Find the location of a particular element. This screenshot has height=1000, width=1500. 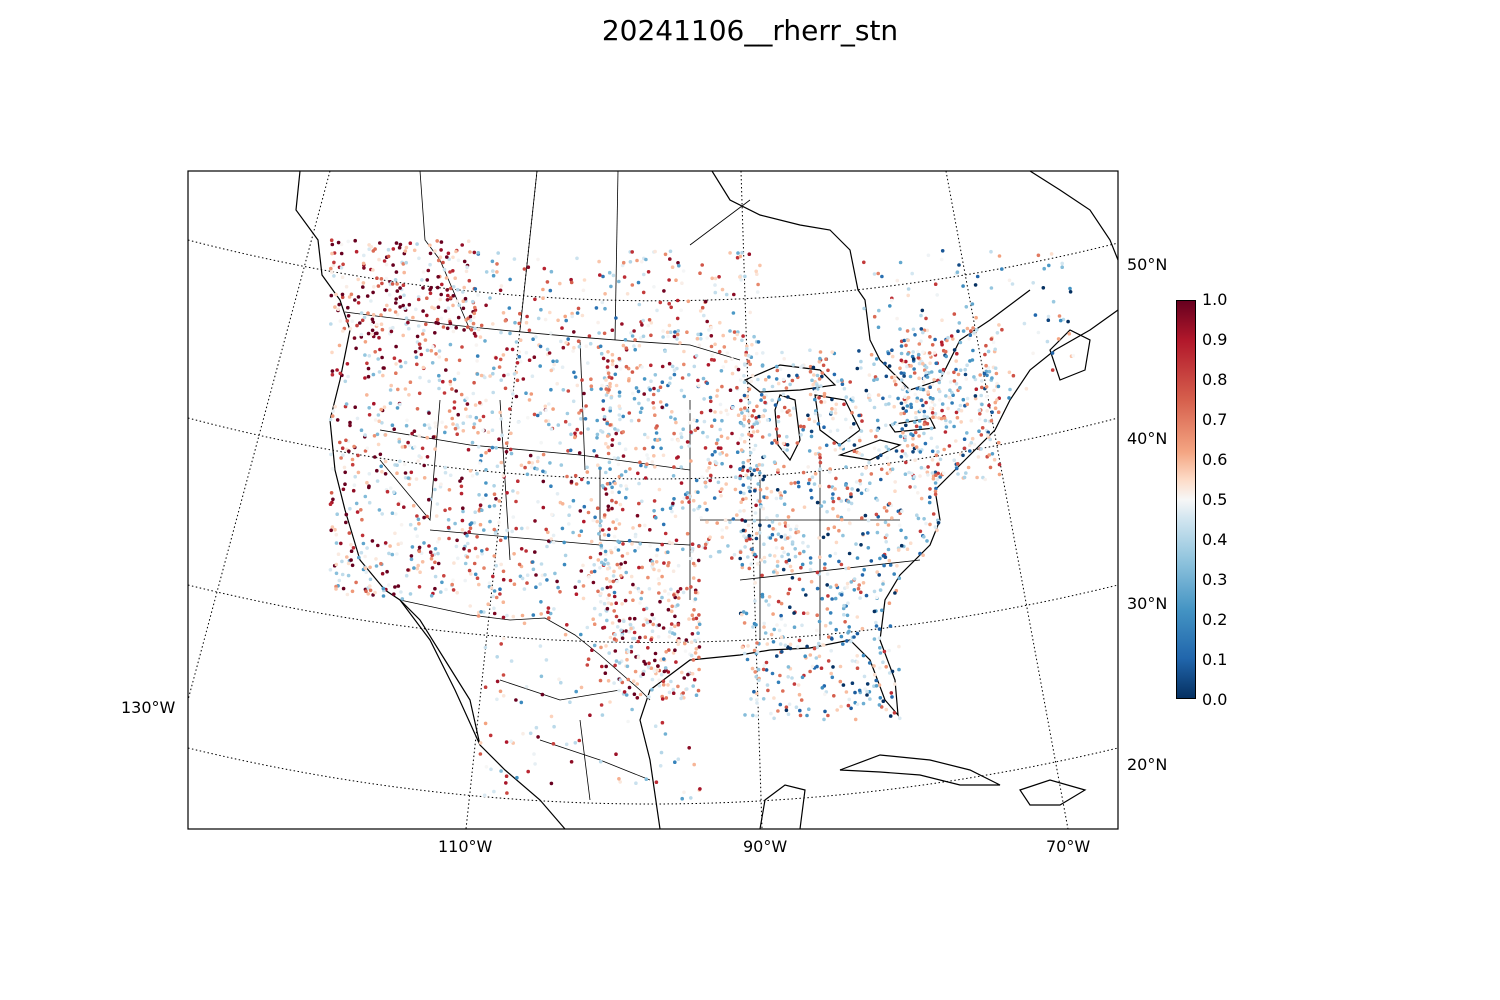

colorbar-tick-label: 0.5 is located at coordinates (1215, 499).